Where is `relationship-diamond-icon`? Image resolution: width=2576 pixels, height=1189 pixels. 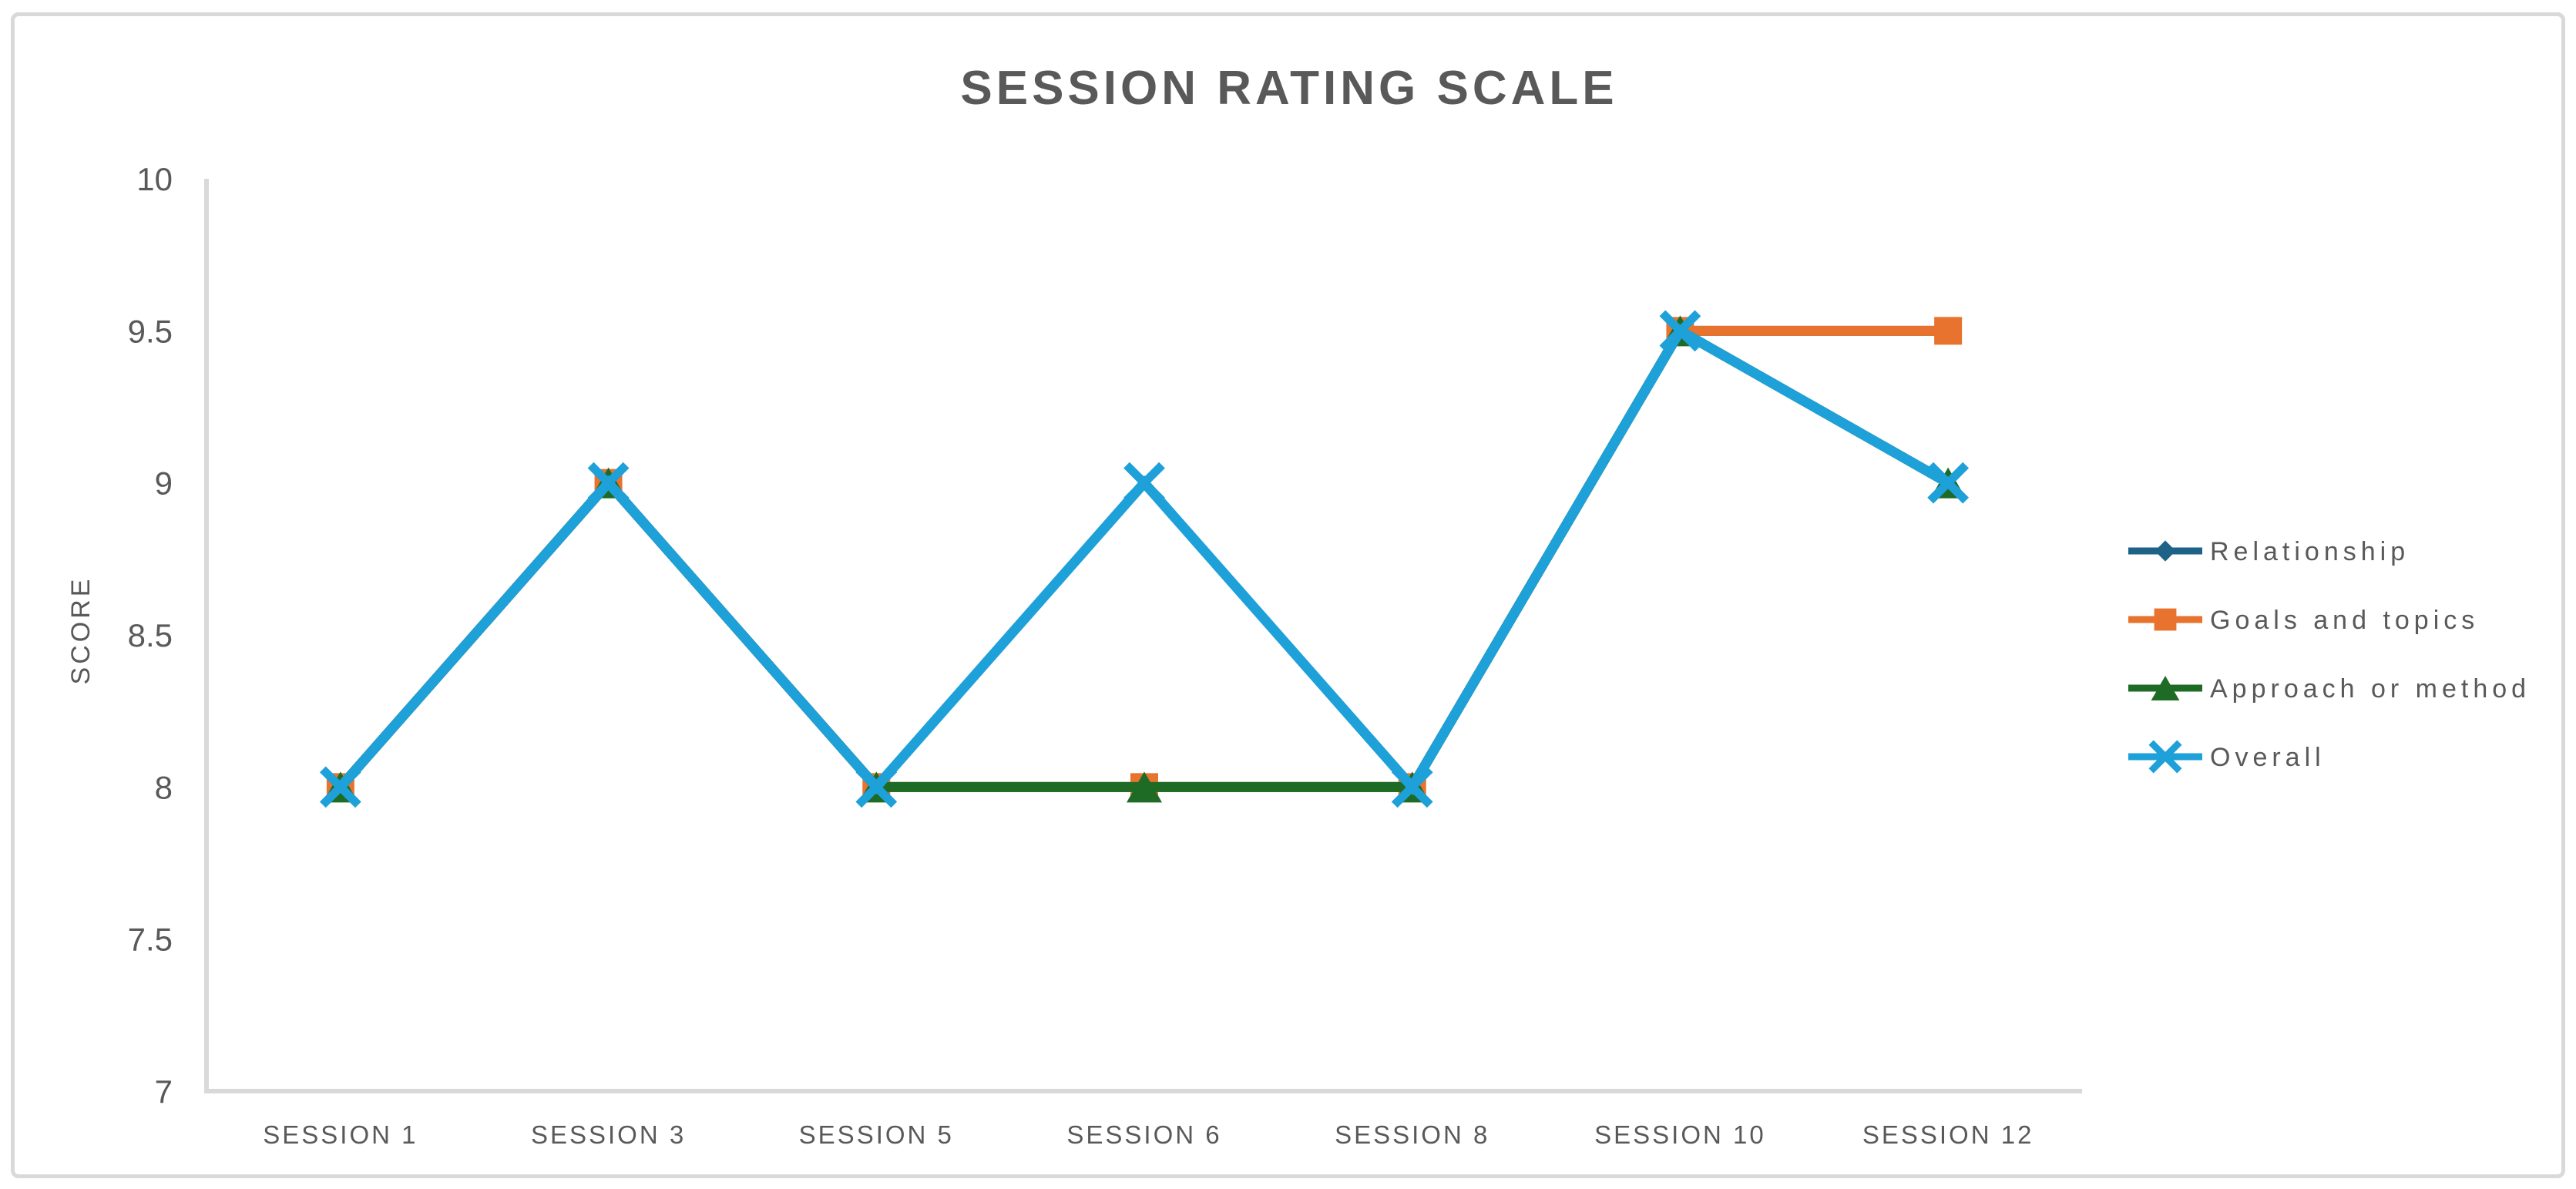
relationship-diamond-icon is located at coordinates (2165, 551).